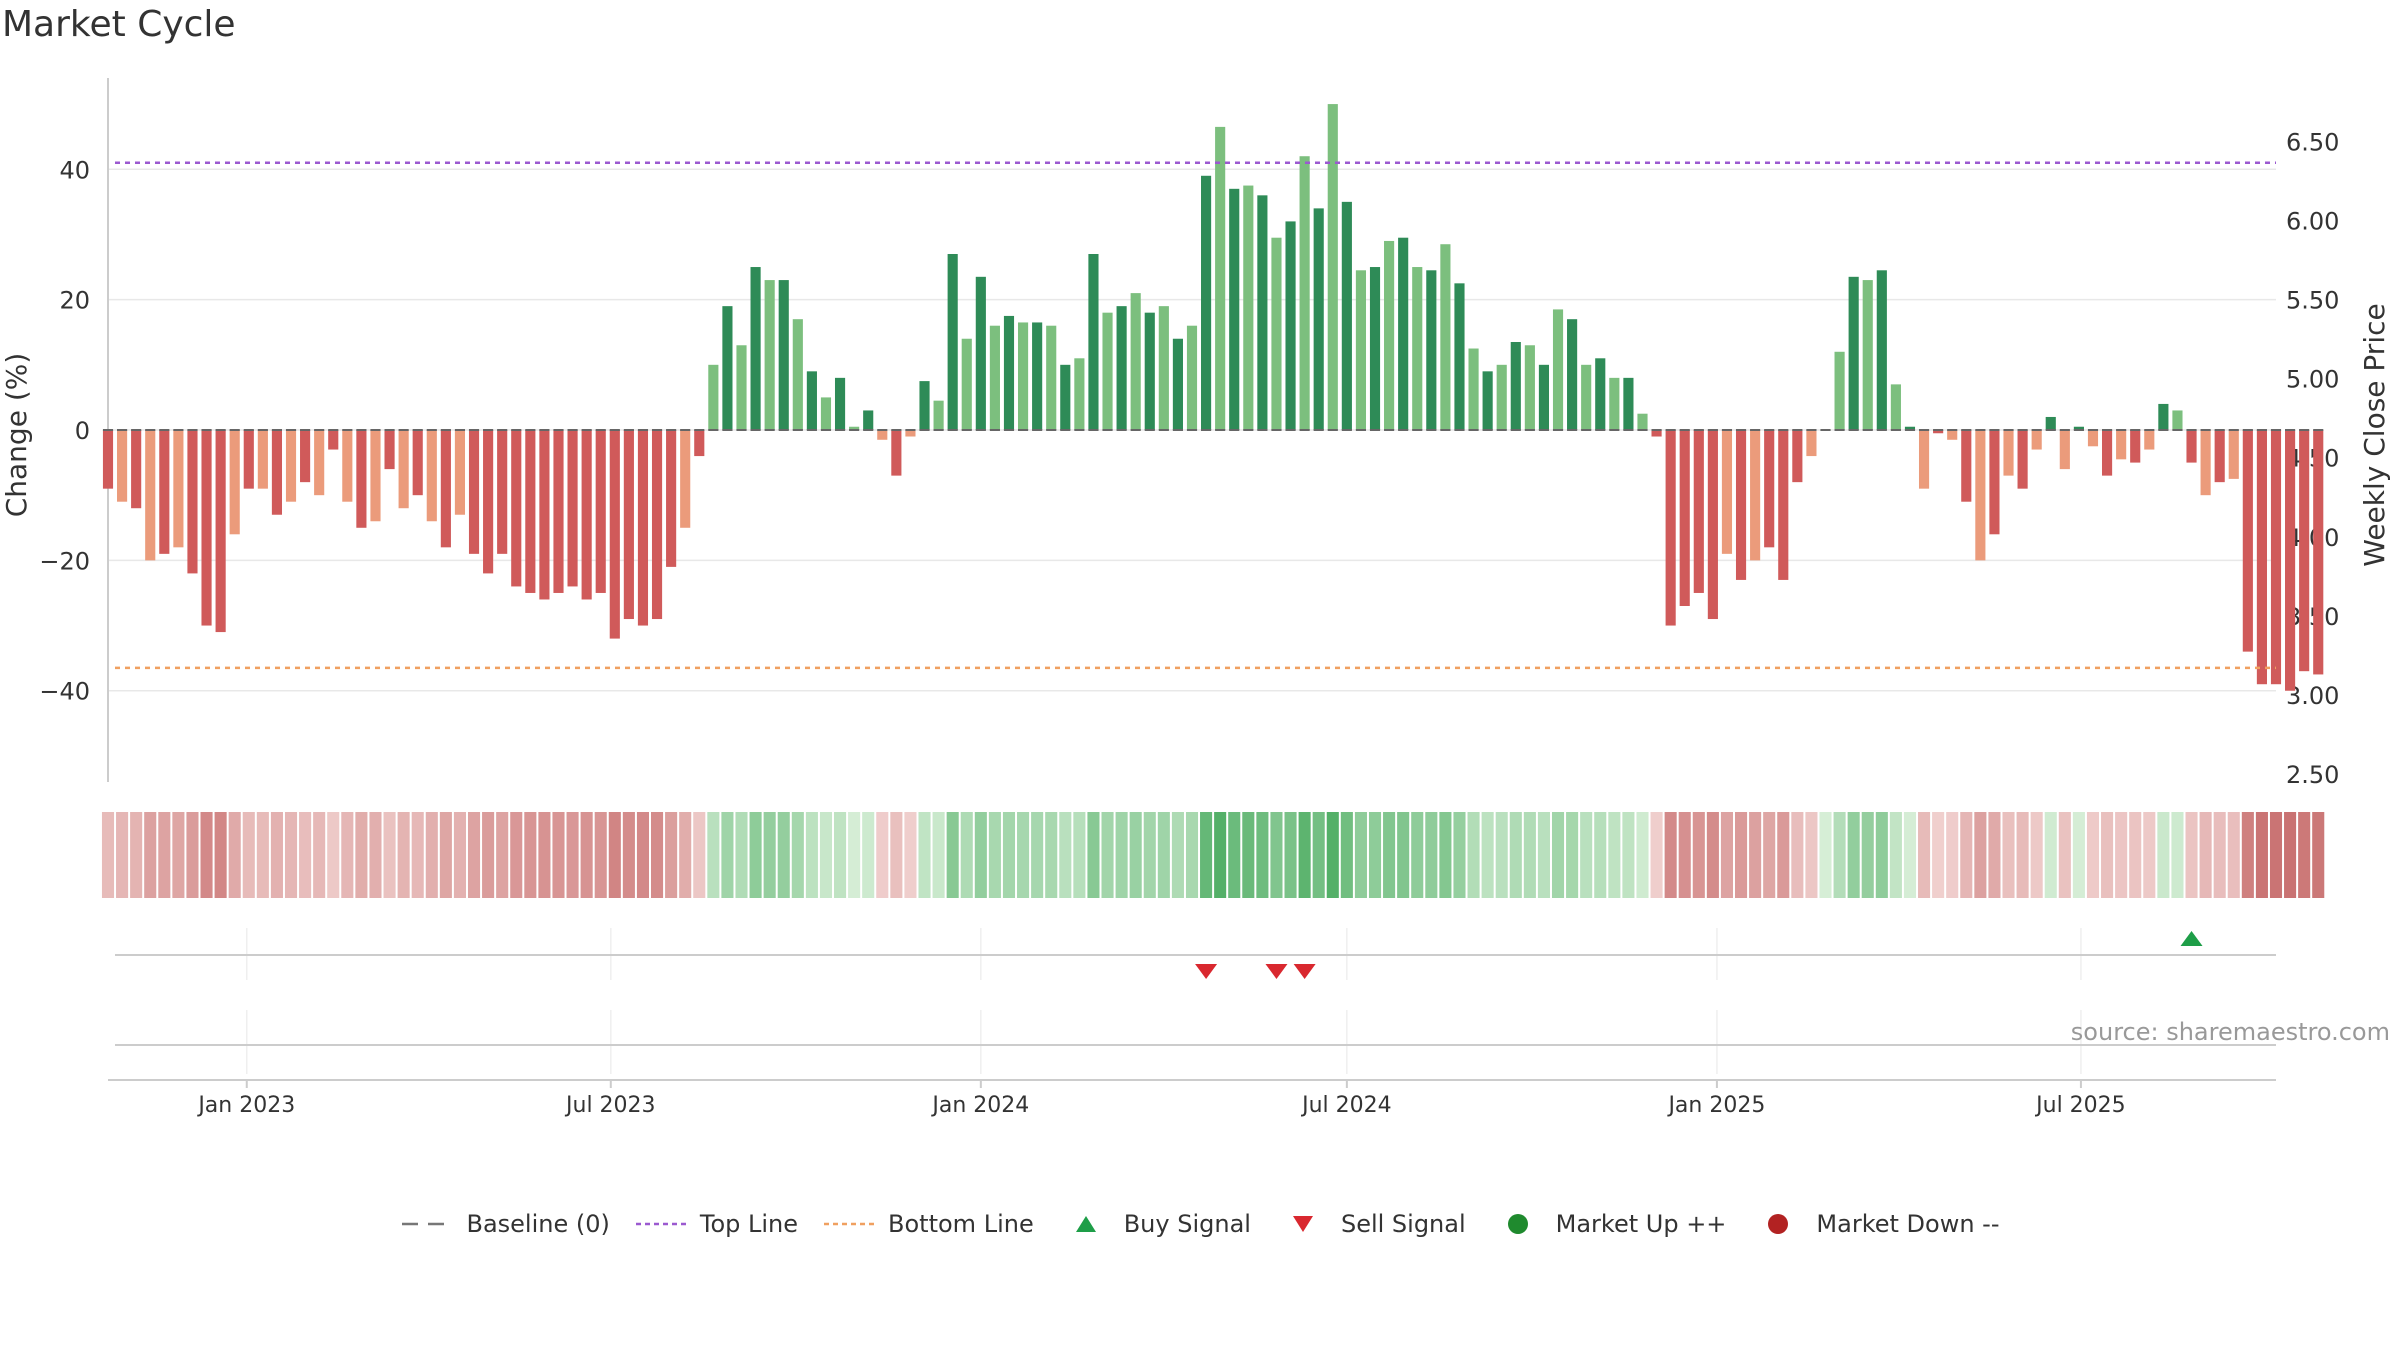 The width and height of the screenshot is (2400, 1350). Describe the element at coordinates (2230, 1032) in the screenshot. I see `source-note: source: sharemaestro.com` at that location.